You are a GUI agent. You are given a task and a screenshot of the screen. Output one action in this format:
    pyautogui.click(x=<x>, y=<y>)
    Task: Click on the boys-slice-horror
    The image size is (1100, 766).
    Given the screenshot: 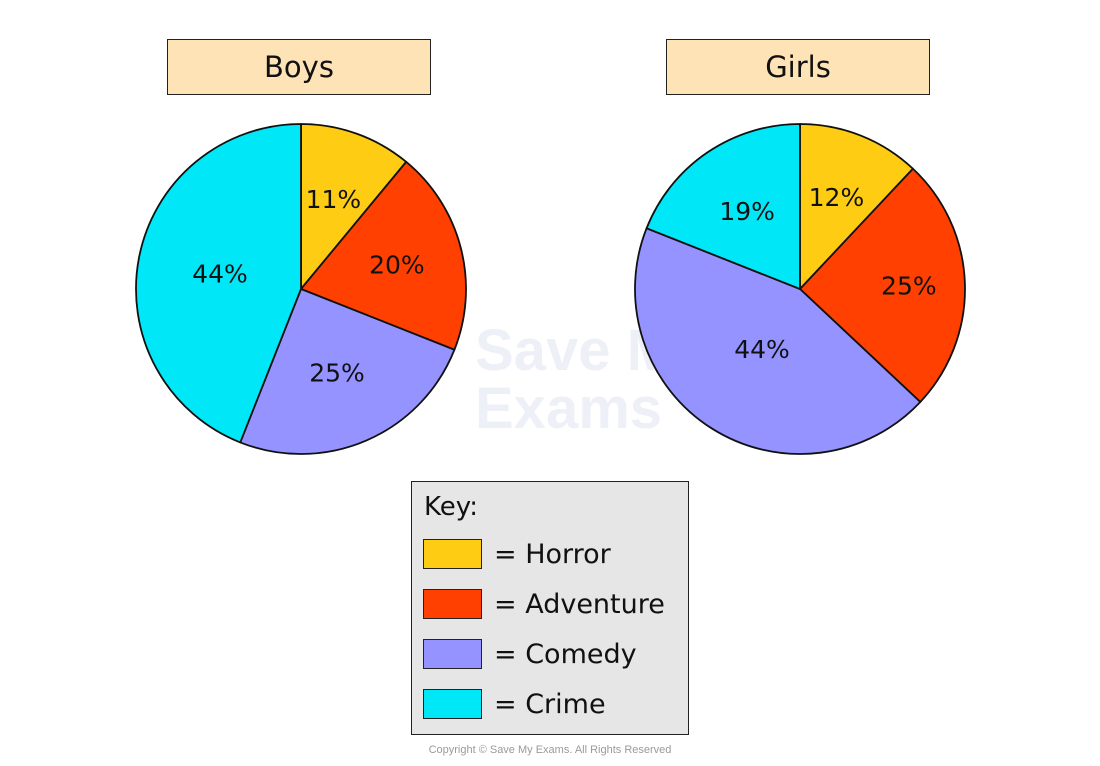 What is the action you would take?
    pyautogui.click(x=354, y=206)
    